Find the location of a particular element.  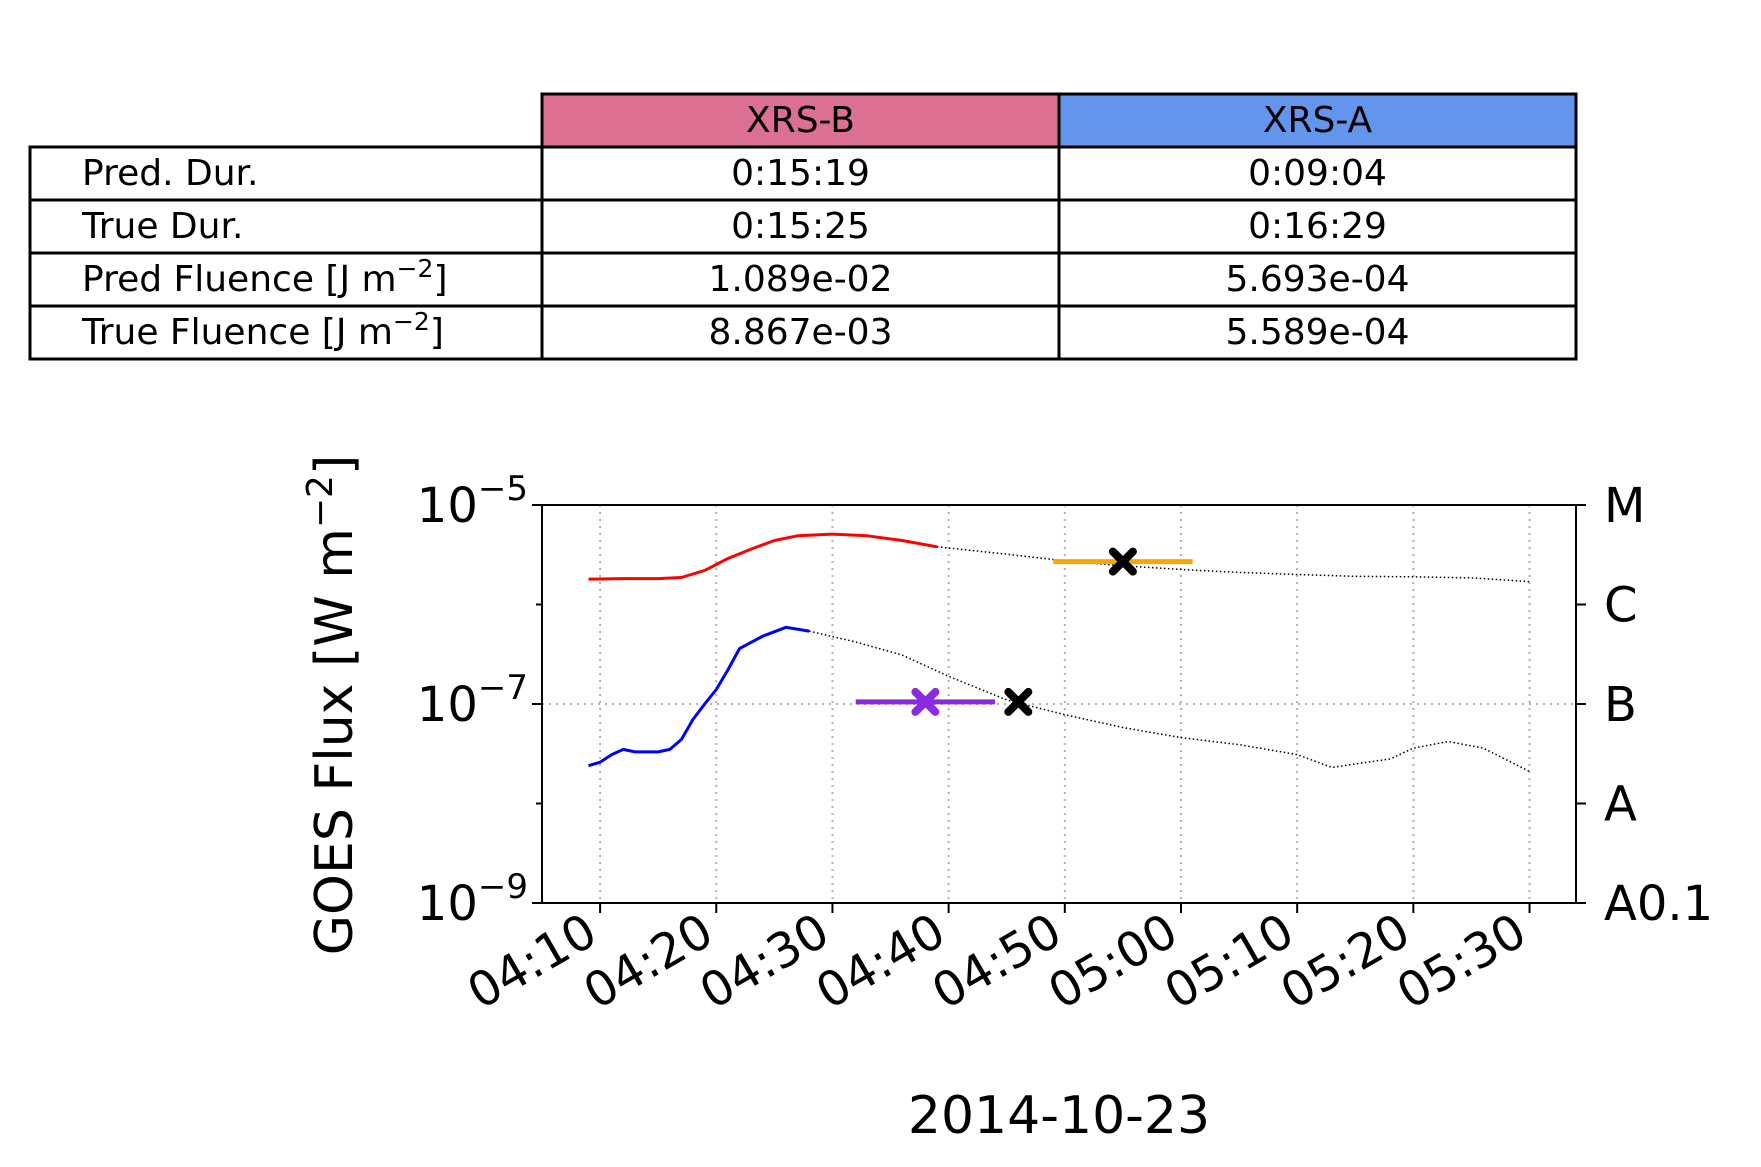

table-header-xrs-a: XRS-A is located at coordinates (1317, 120).